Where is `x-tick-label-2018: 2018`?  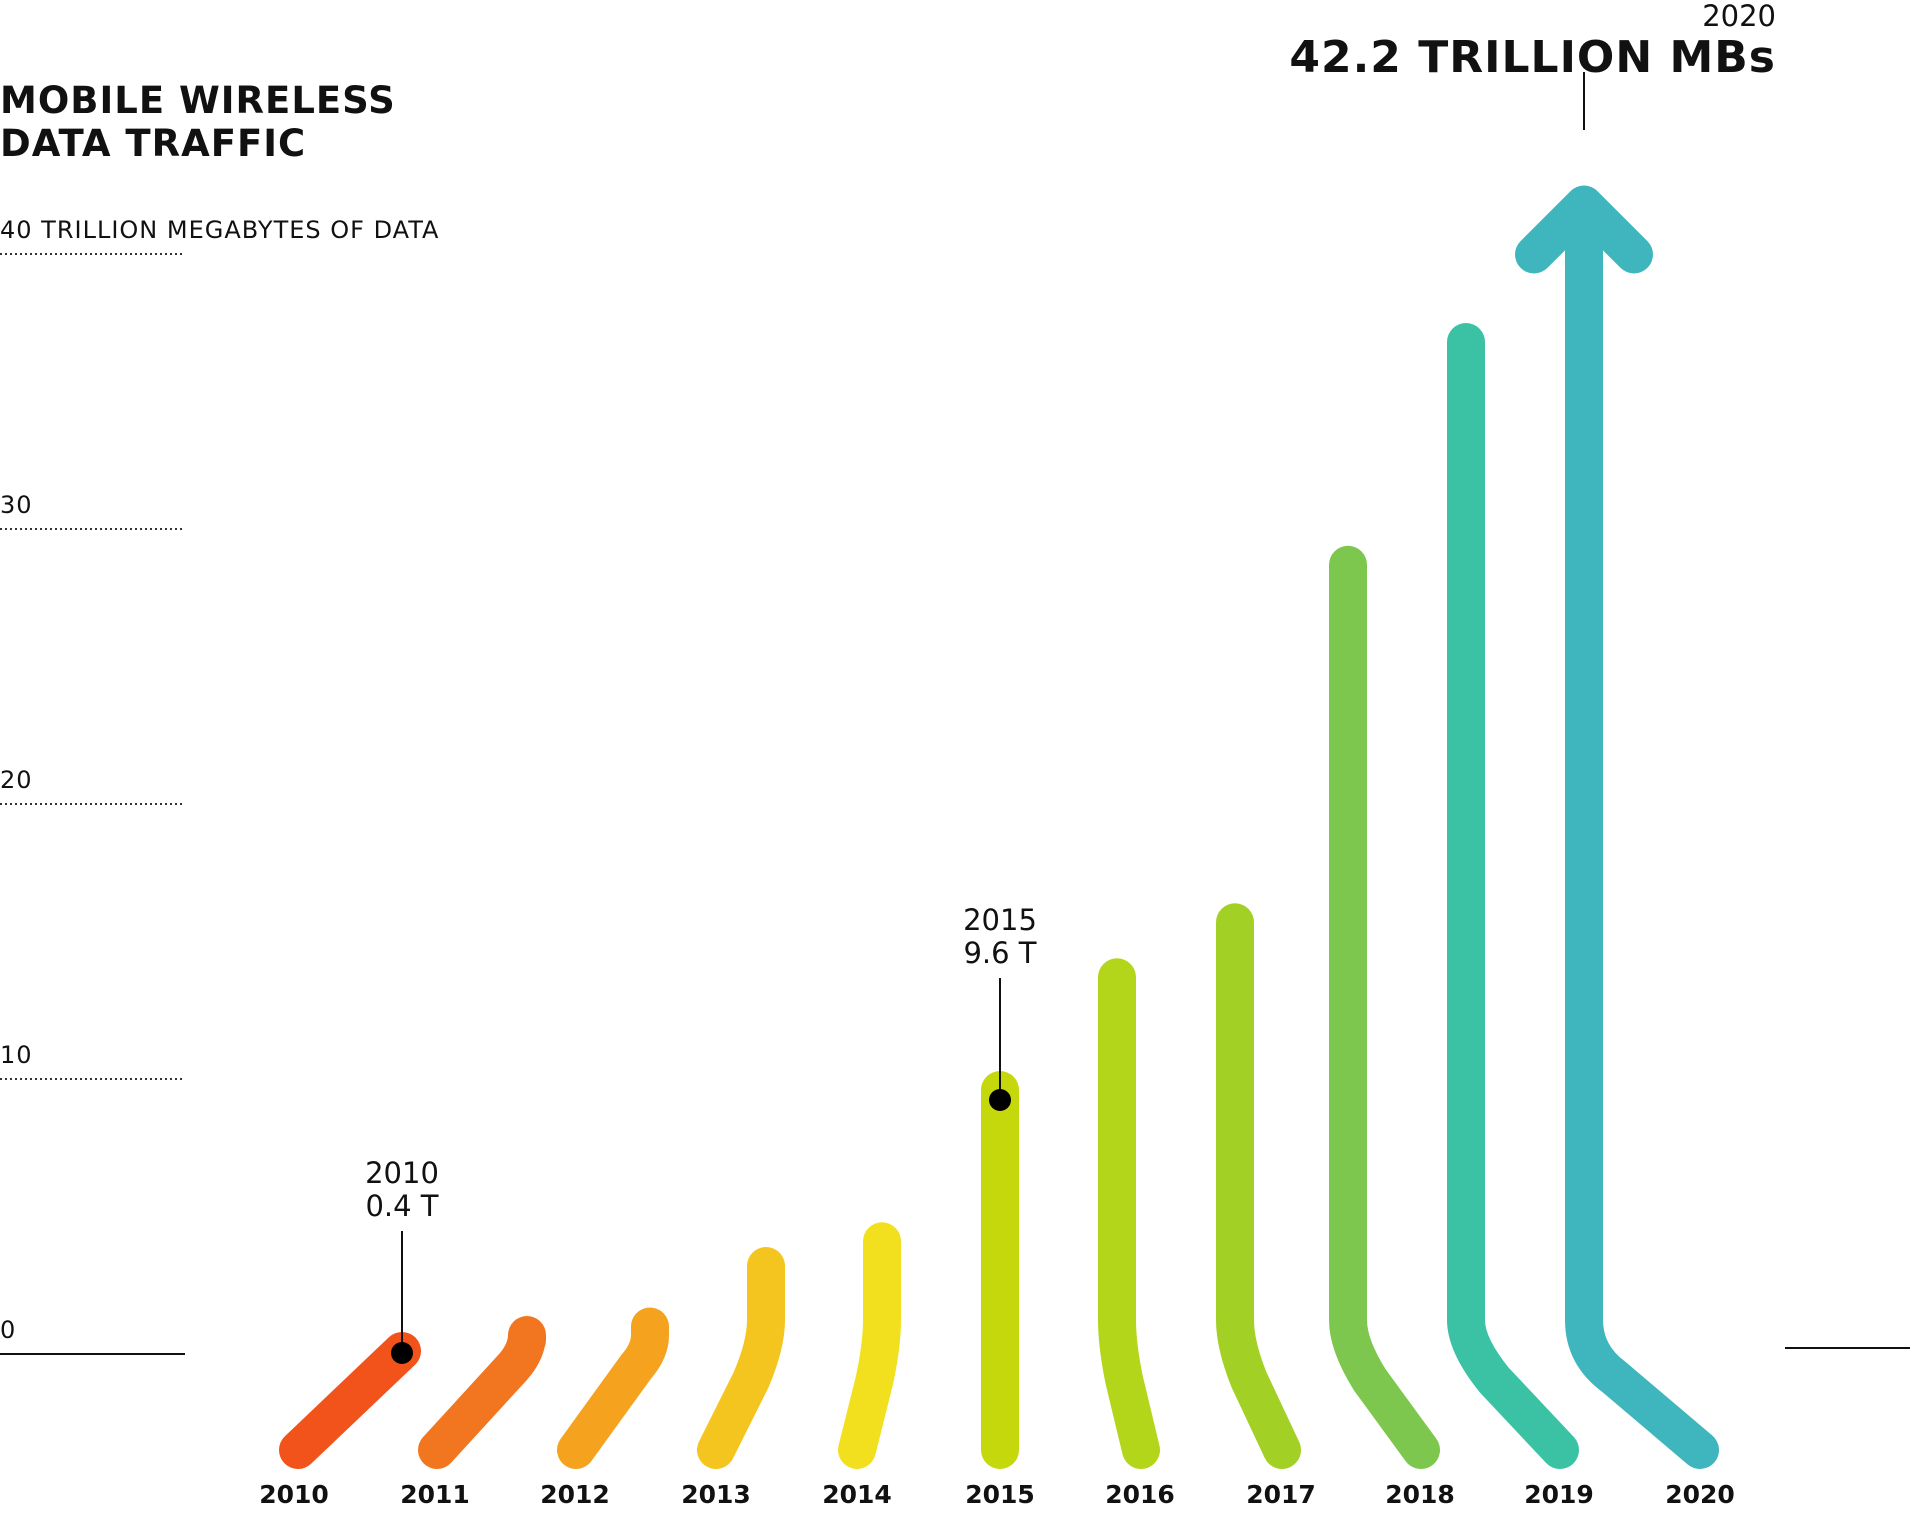 x-tick-label-2018: 2018 is located at coordinates (1420, 1494).